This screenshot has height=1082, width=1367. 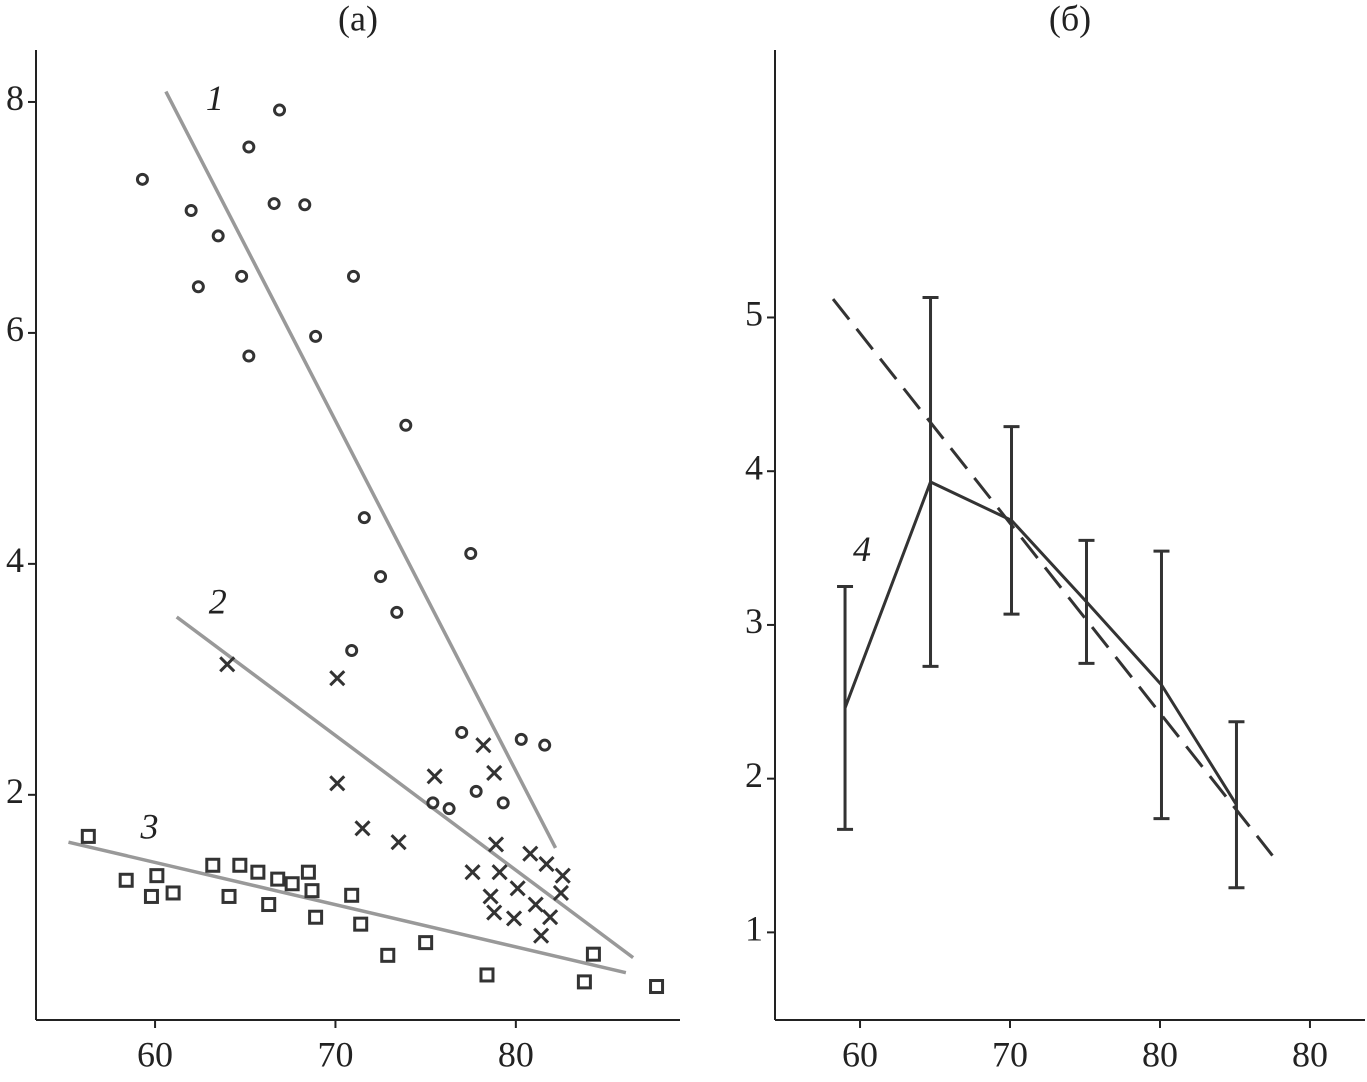 I want to click on chart-title: (a), so click(x=358, y=19).